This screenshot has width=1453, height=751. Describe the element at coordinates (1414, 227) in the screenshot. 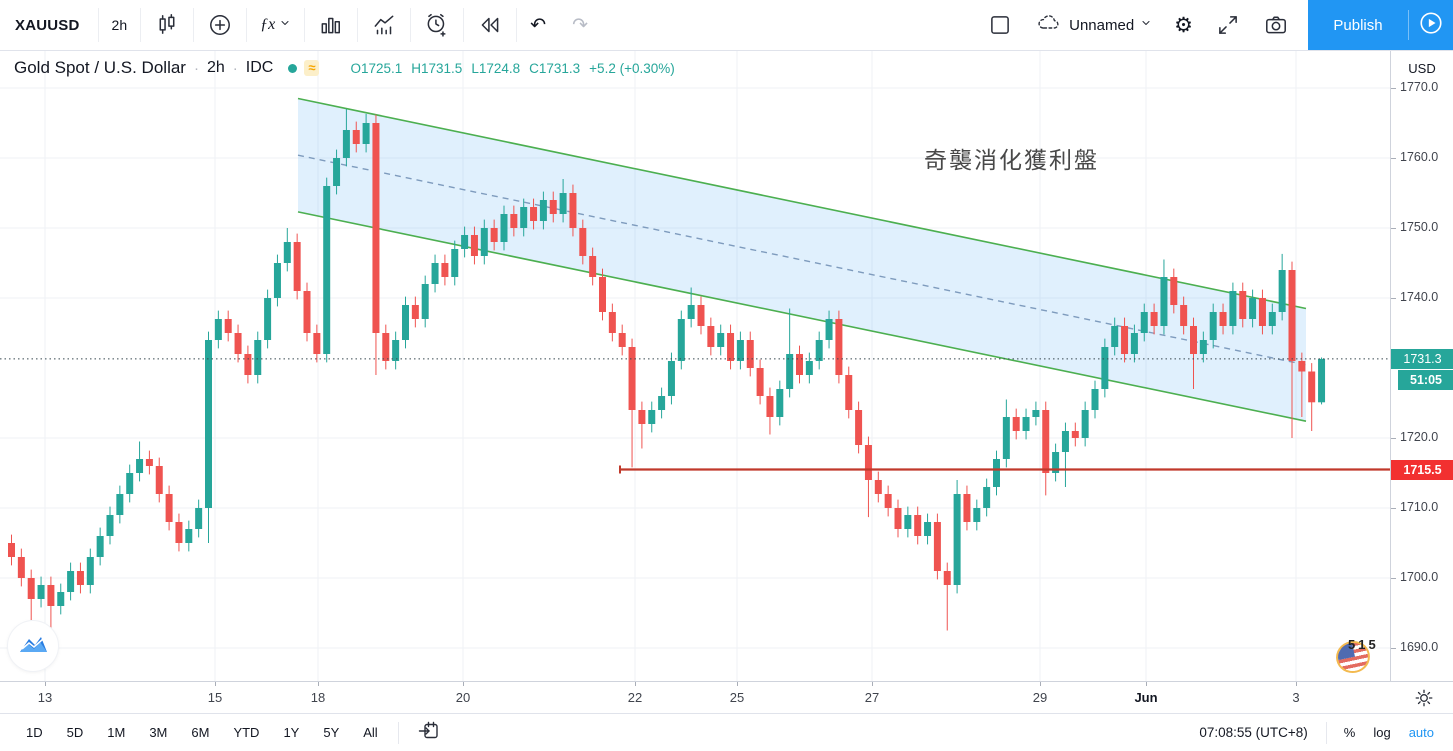

I see `price-axis-label: 1750.0` at that location.